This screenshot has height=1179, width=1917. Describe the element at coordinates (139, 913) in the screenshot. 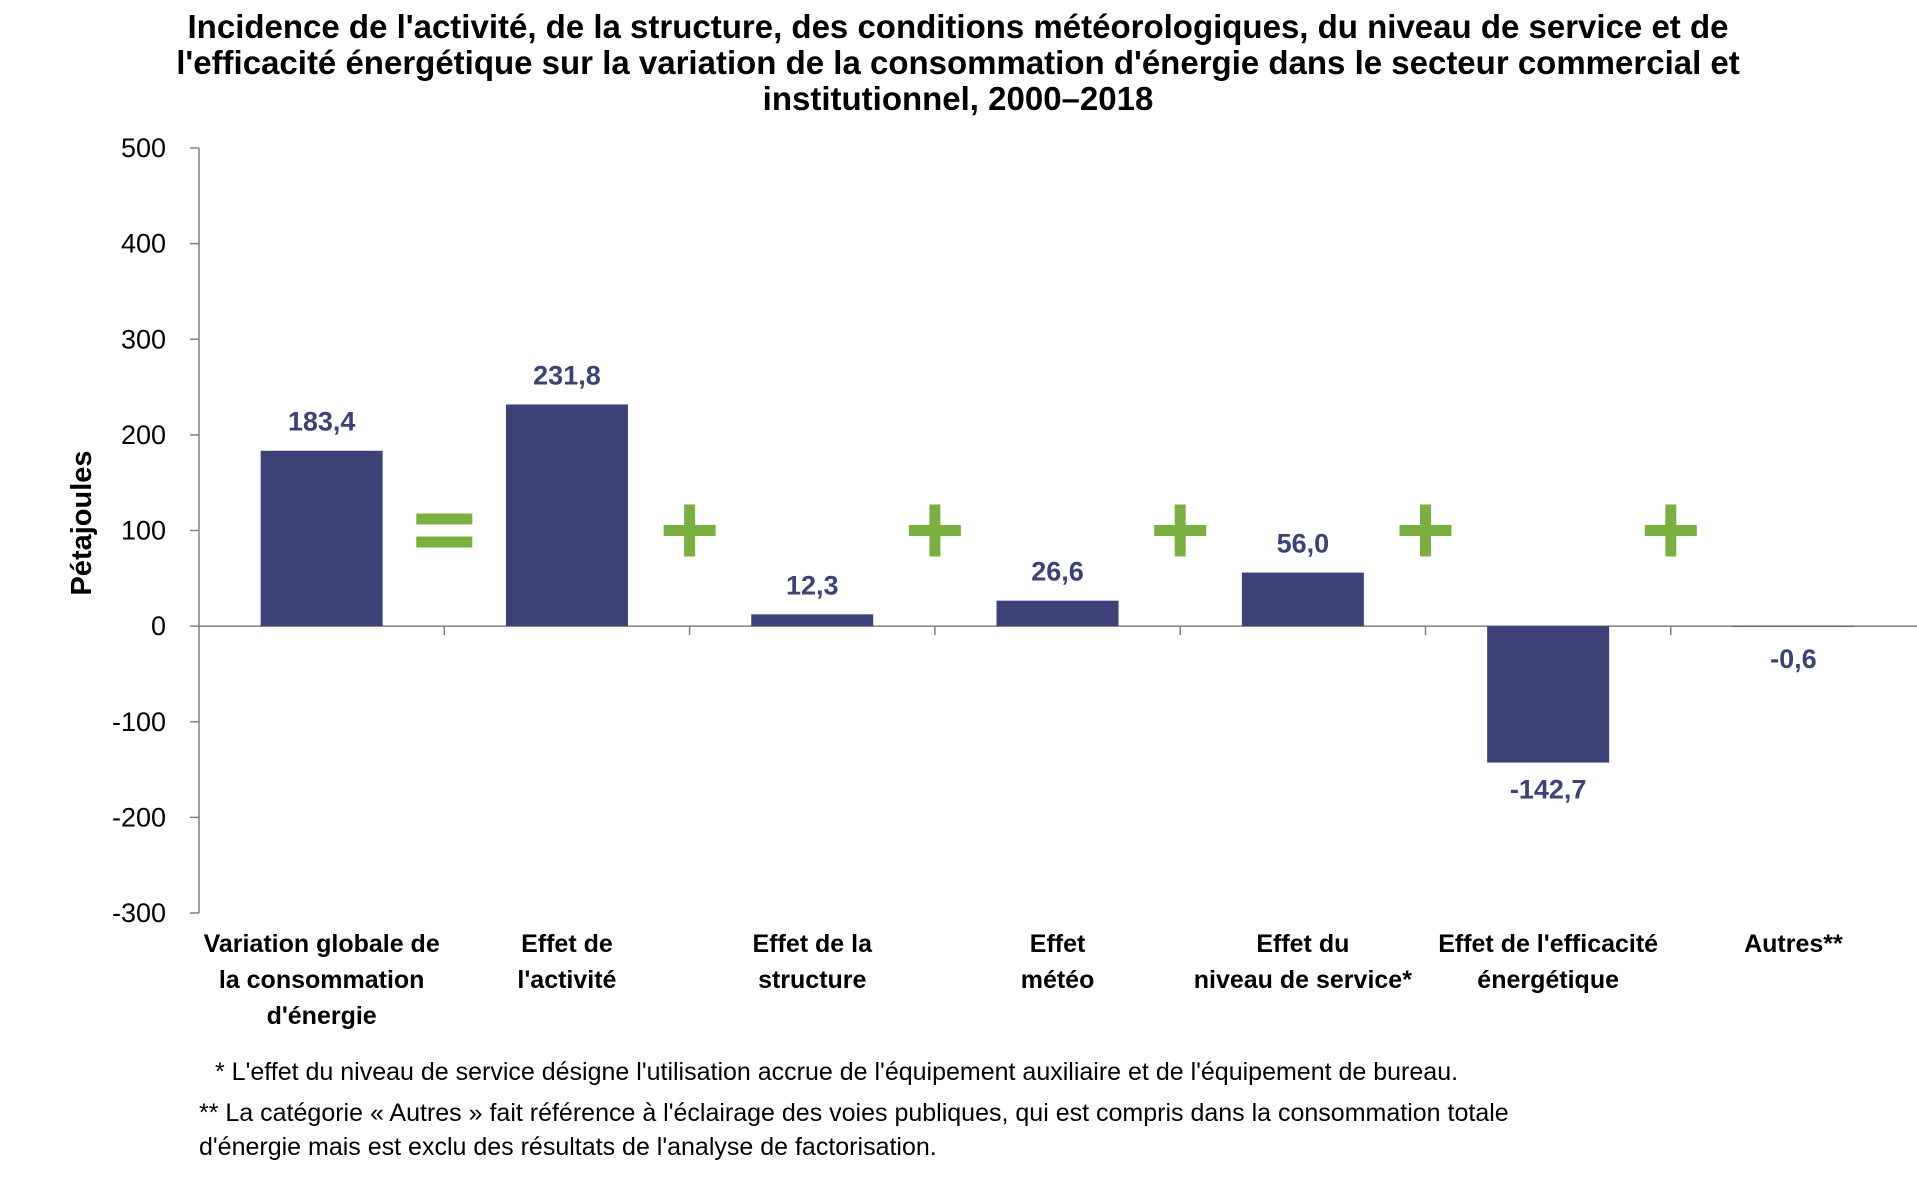

I see `y-tick-label: -300` at that location.